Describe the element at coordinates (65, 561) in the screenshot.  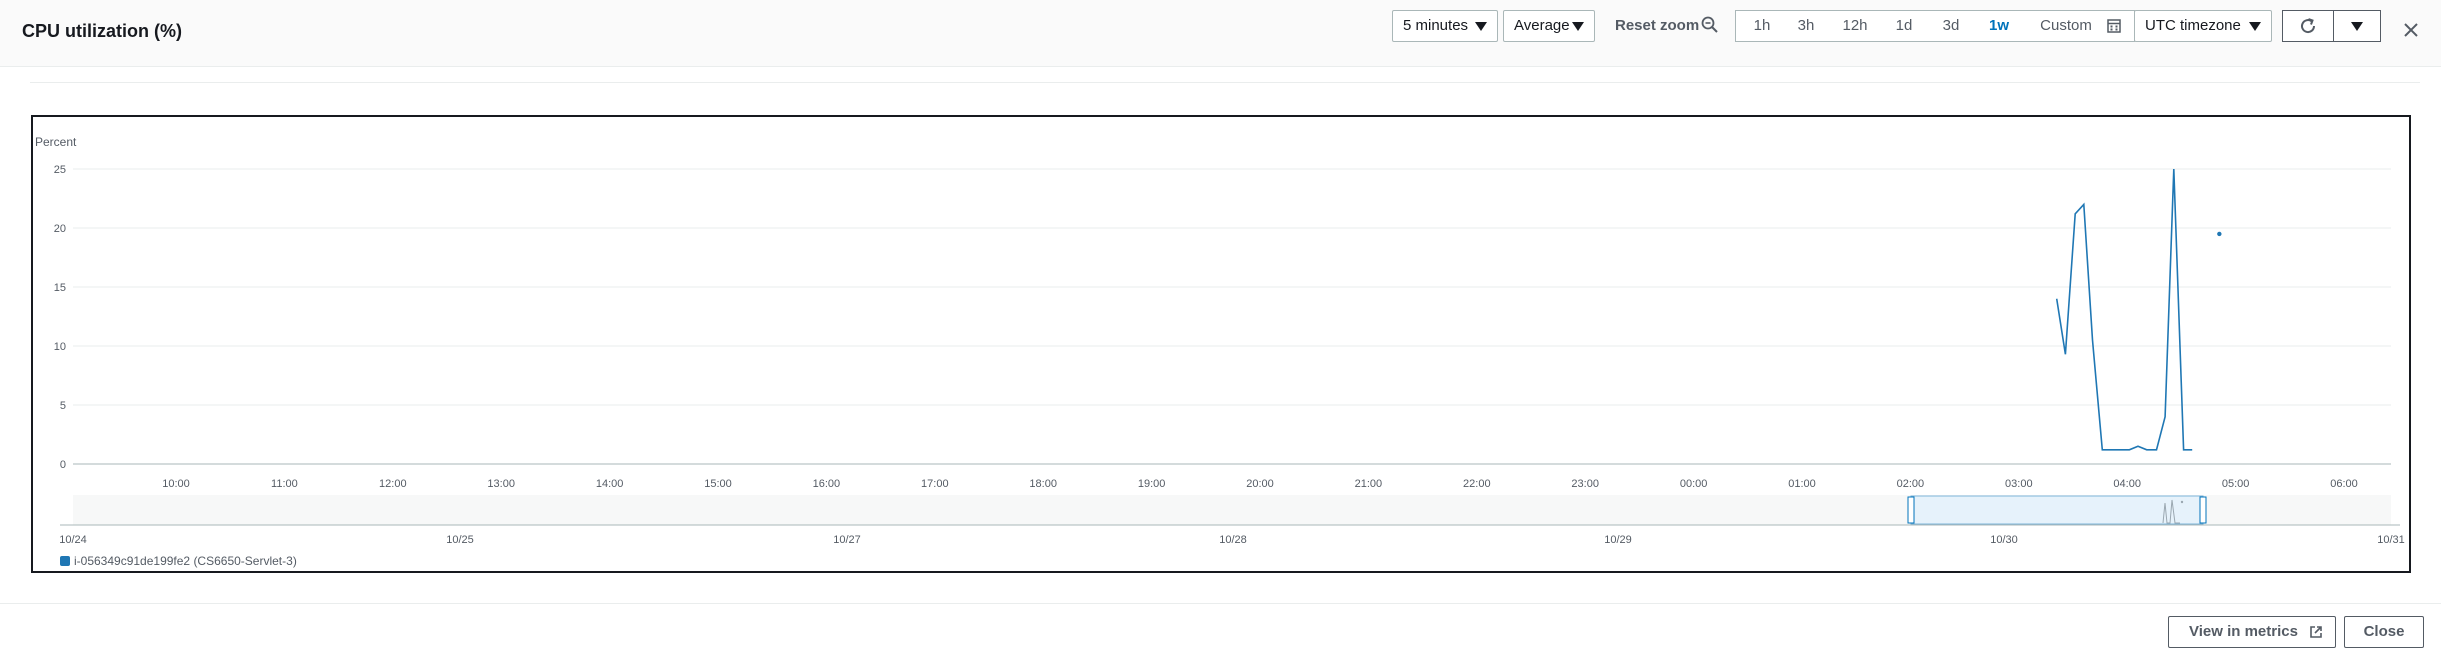
I see `legend-swatch` at that location.